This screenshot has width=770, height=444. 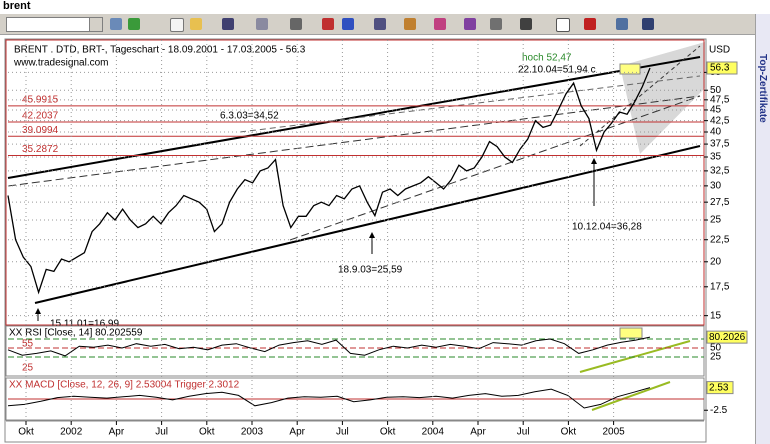 I want to click on rsi-last-label: 80.2026, so click(x=727, y=337).